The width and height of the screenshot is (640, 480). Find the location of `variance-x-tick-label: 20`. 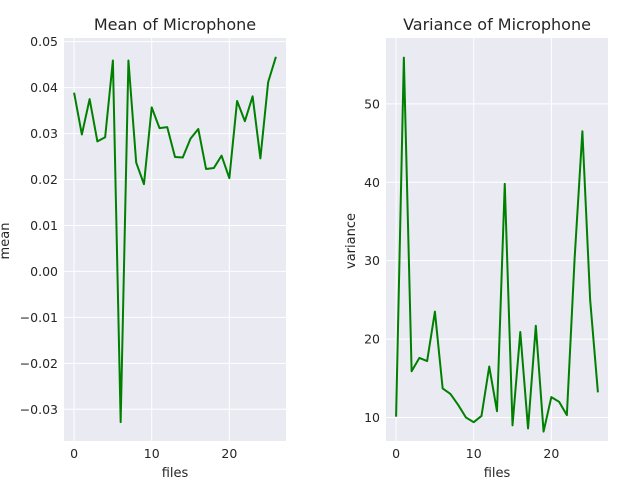

variance-x-tick-label: 20 is located at coordinates (551, 453).